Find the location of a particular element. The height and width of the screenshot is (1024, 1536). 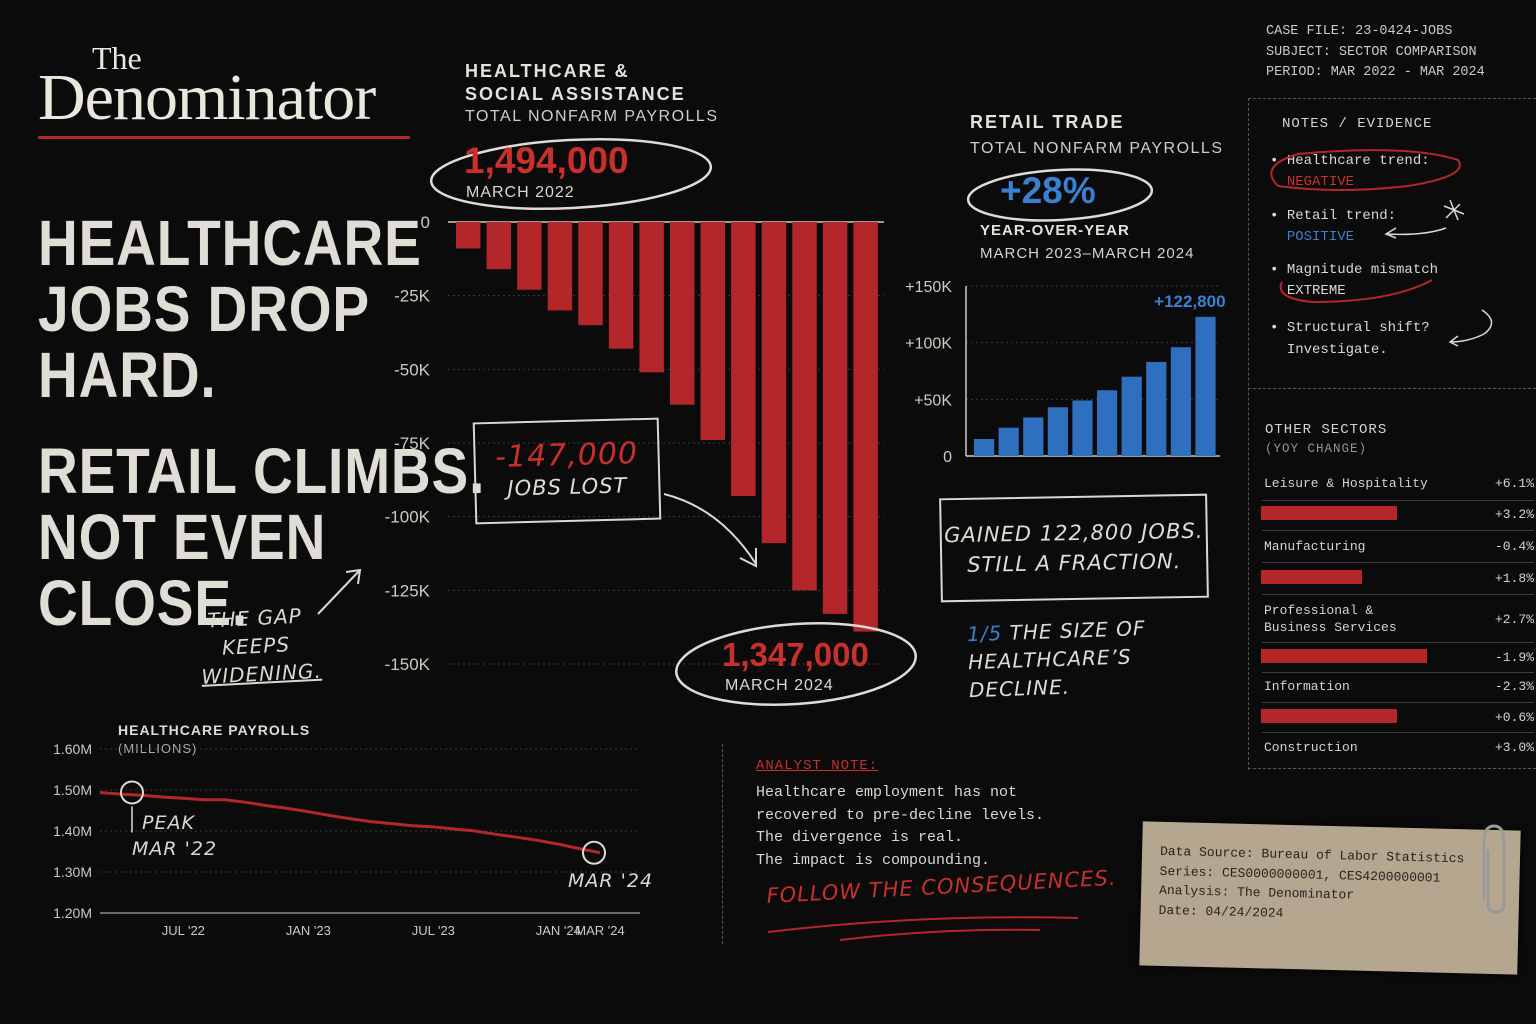

note-value: POSITIVE is located at coordinates (1320, 237).